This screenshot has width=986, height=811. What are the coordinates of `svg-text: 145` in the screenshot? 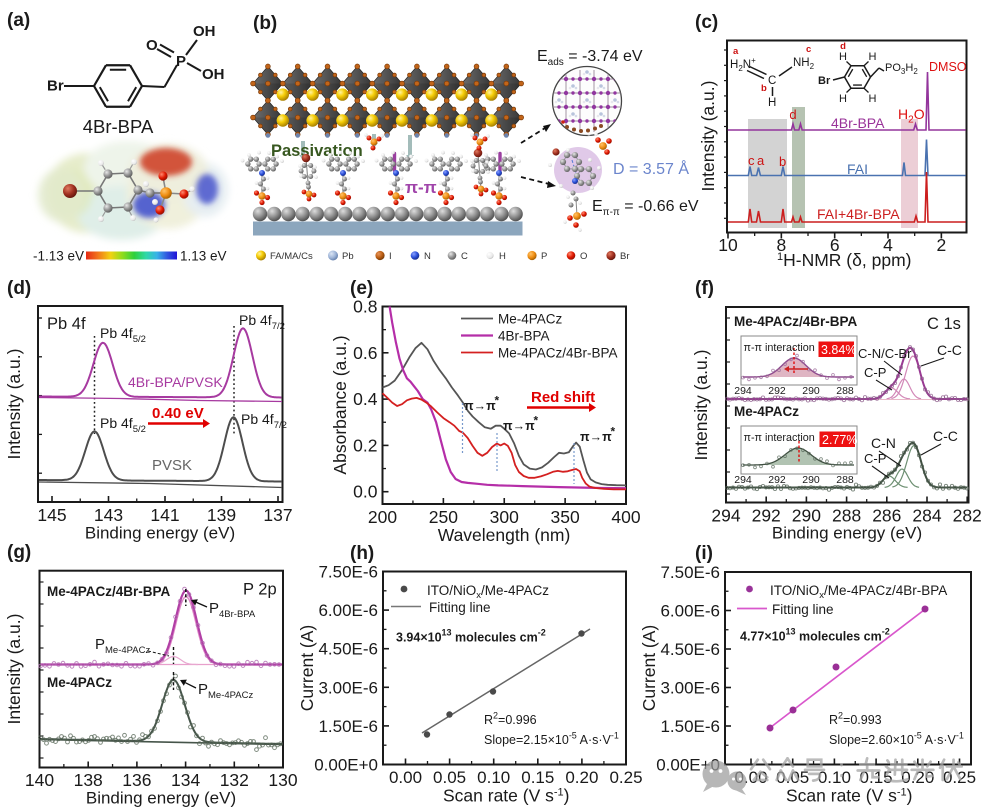 It's located at (51, 515).